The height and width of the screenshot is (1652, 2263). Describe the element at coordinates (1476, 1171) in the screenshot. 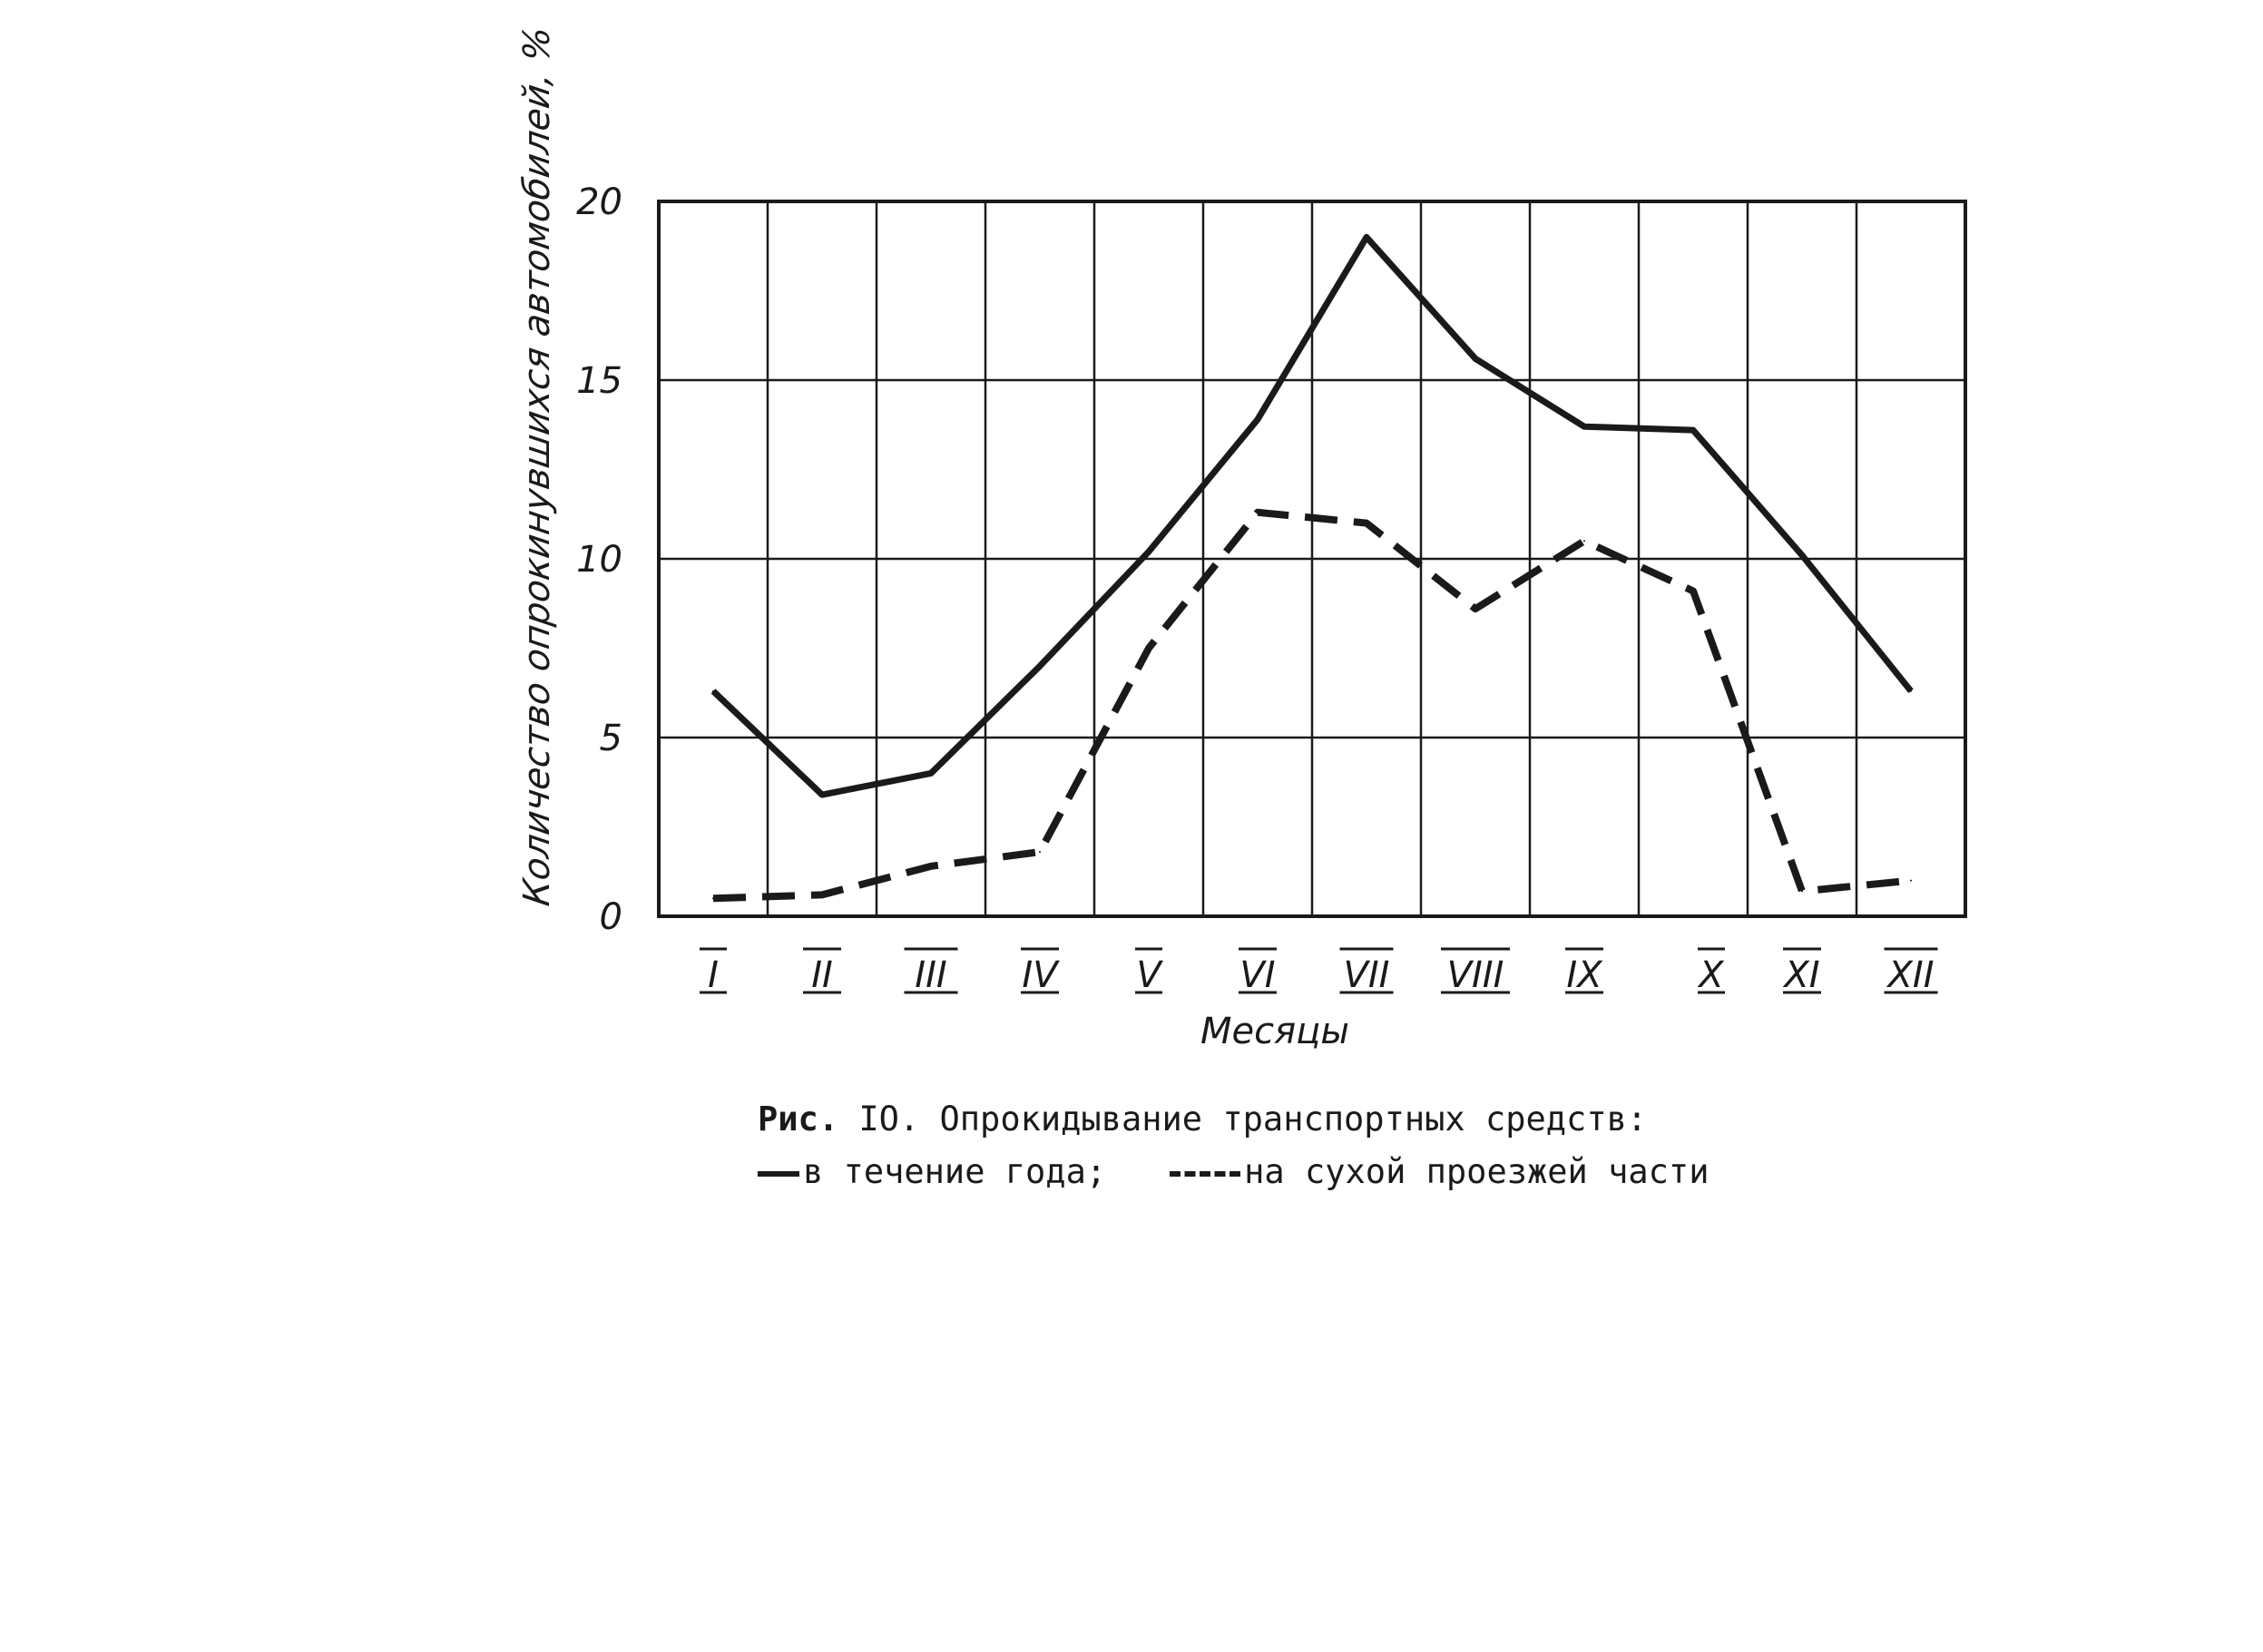

I see `legend-dashed-label: на сухой проезжей части` at that location.